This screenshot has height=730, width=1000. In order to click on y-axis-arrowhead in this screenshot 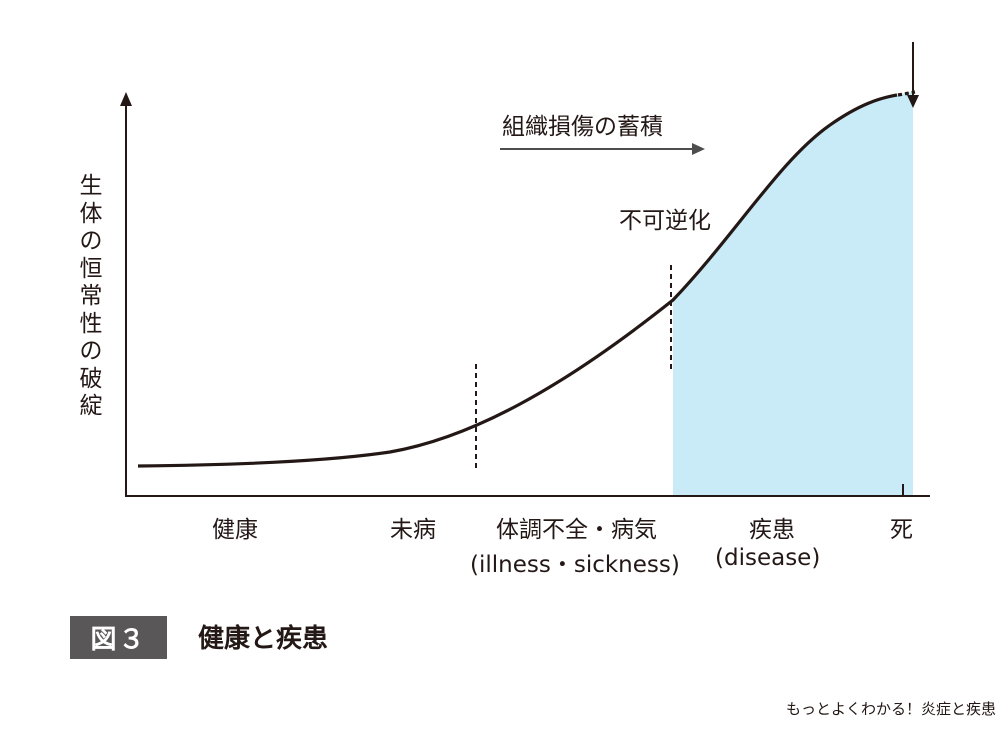, I will do `click(126, 99)`.